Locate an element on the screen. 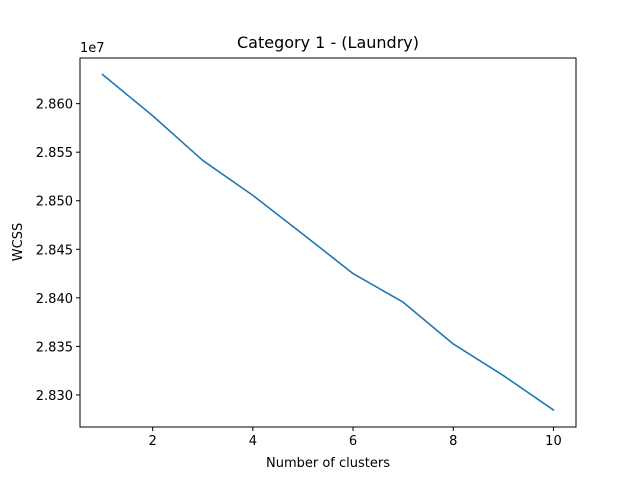 Image resolution: width=640 pixels, height=480 pixels. x-tick-label: 2 is located at coordinates (153, 441).